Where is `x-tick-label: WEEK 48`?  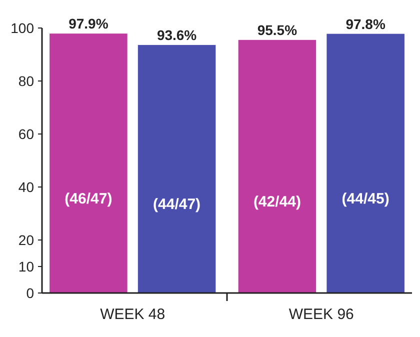 x-tick-label: WEEK 48 is located at coordinates (133, 314).